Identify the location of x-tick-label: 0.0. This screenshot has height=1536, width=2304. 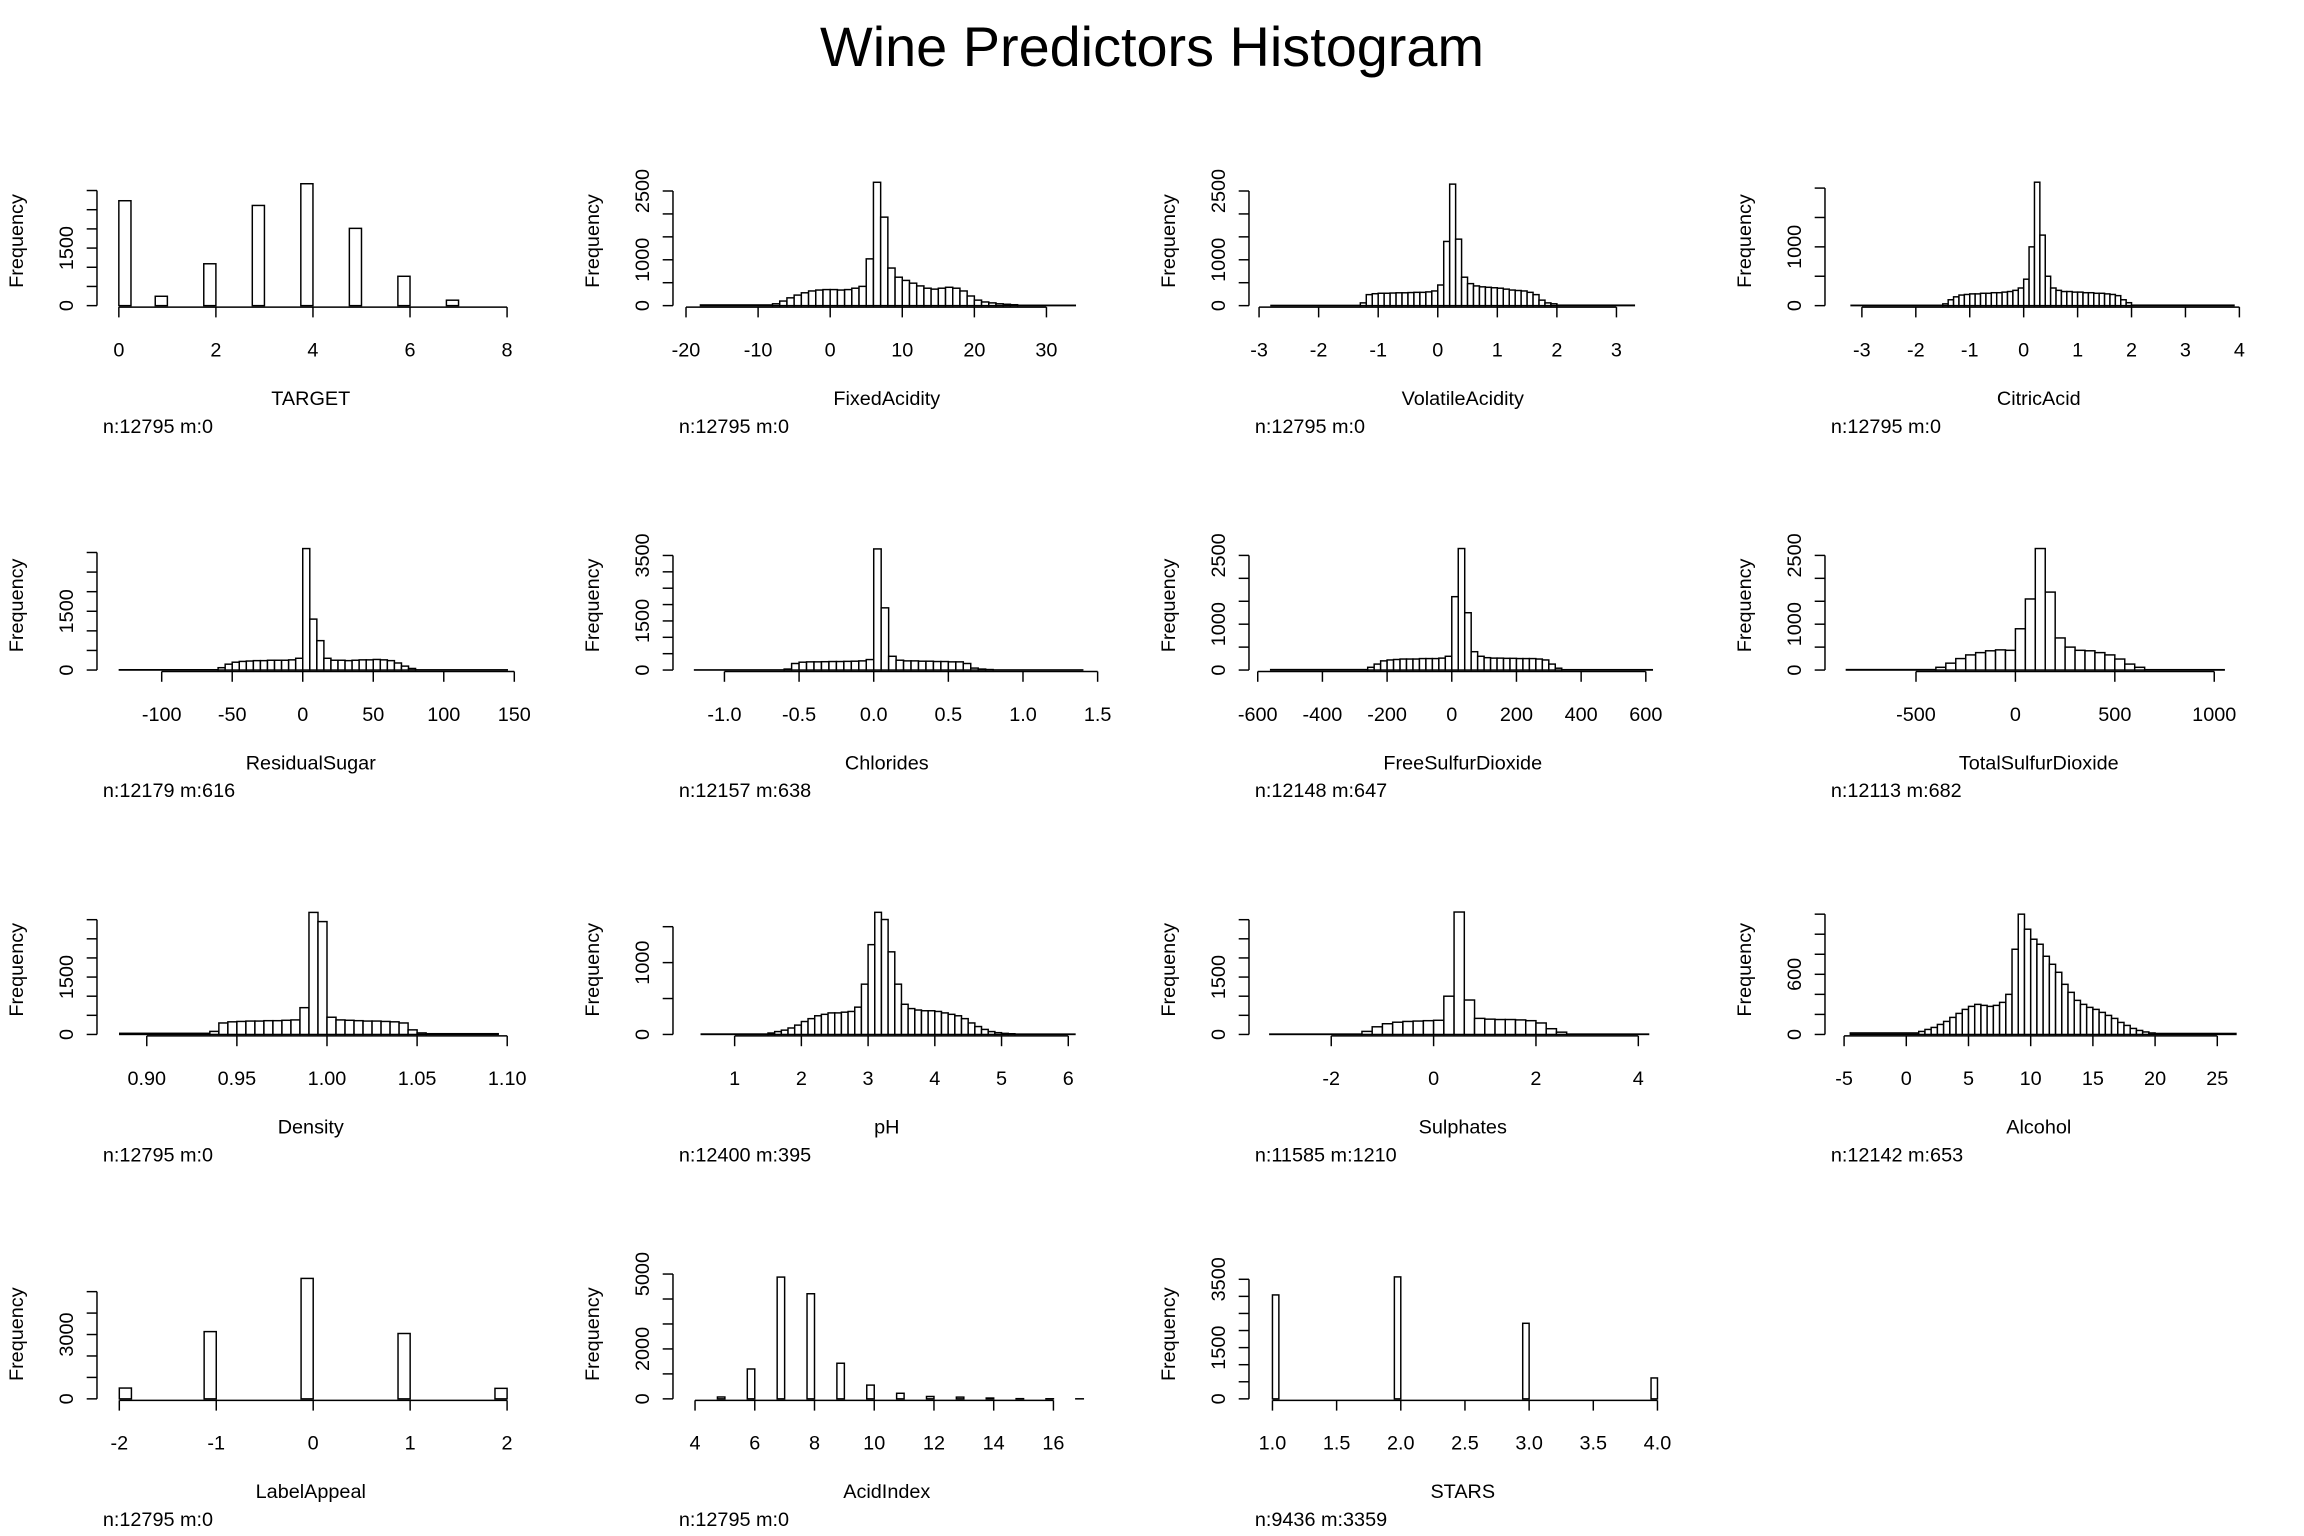
(874, 715).